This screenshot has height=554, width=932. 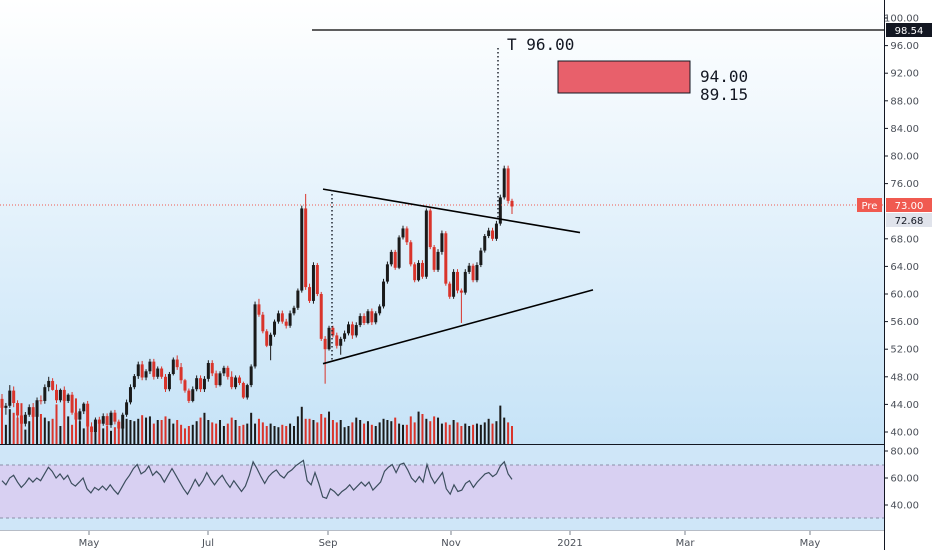 I want to click on rsi-tick-label: 80.00, so click(x=904, y=452).